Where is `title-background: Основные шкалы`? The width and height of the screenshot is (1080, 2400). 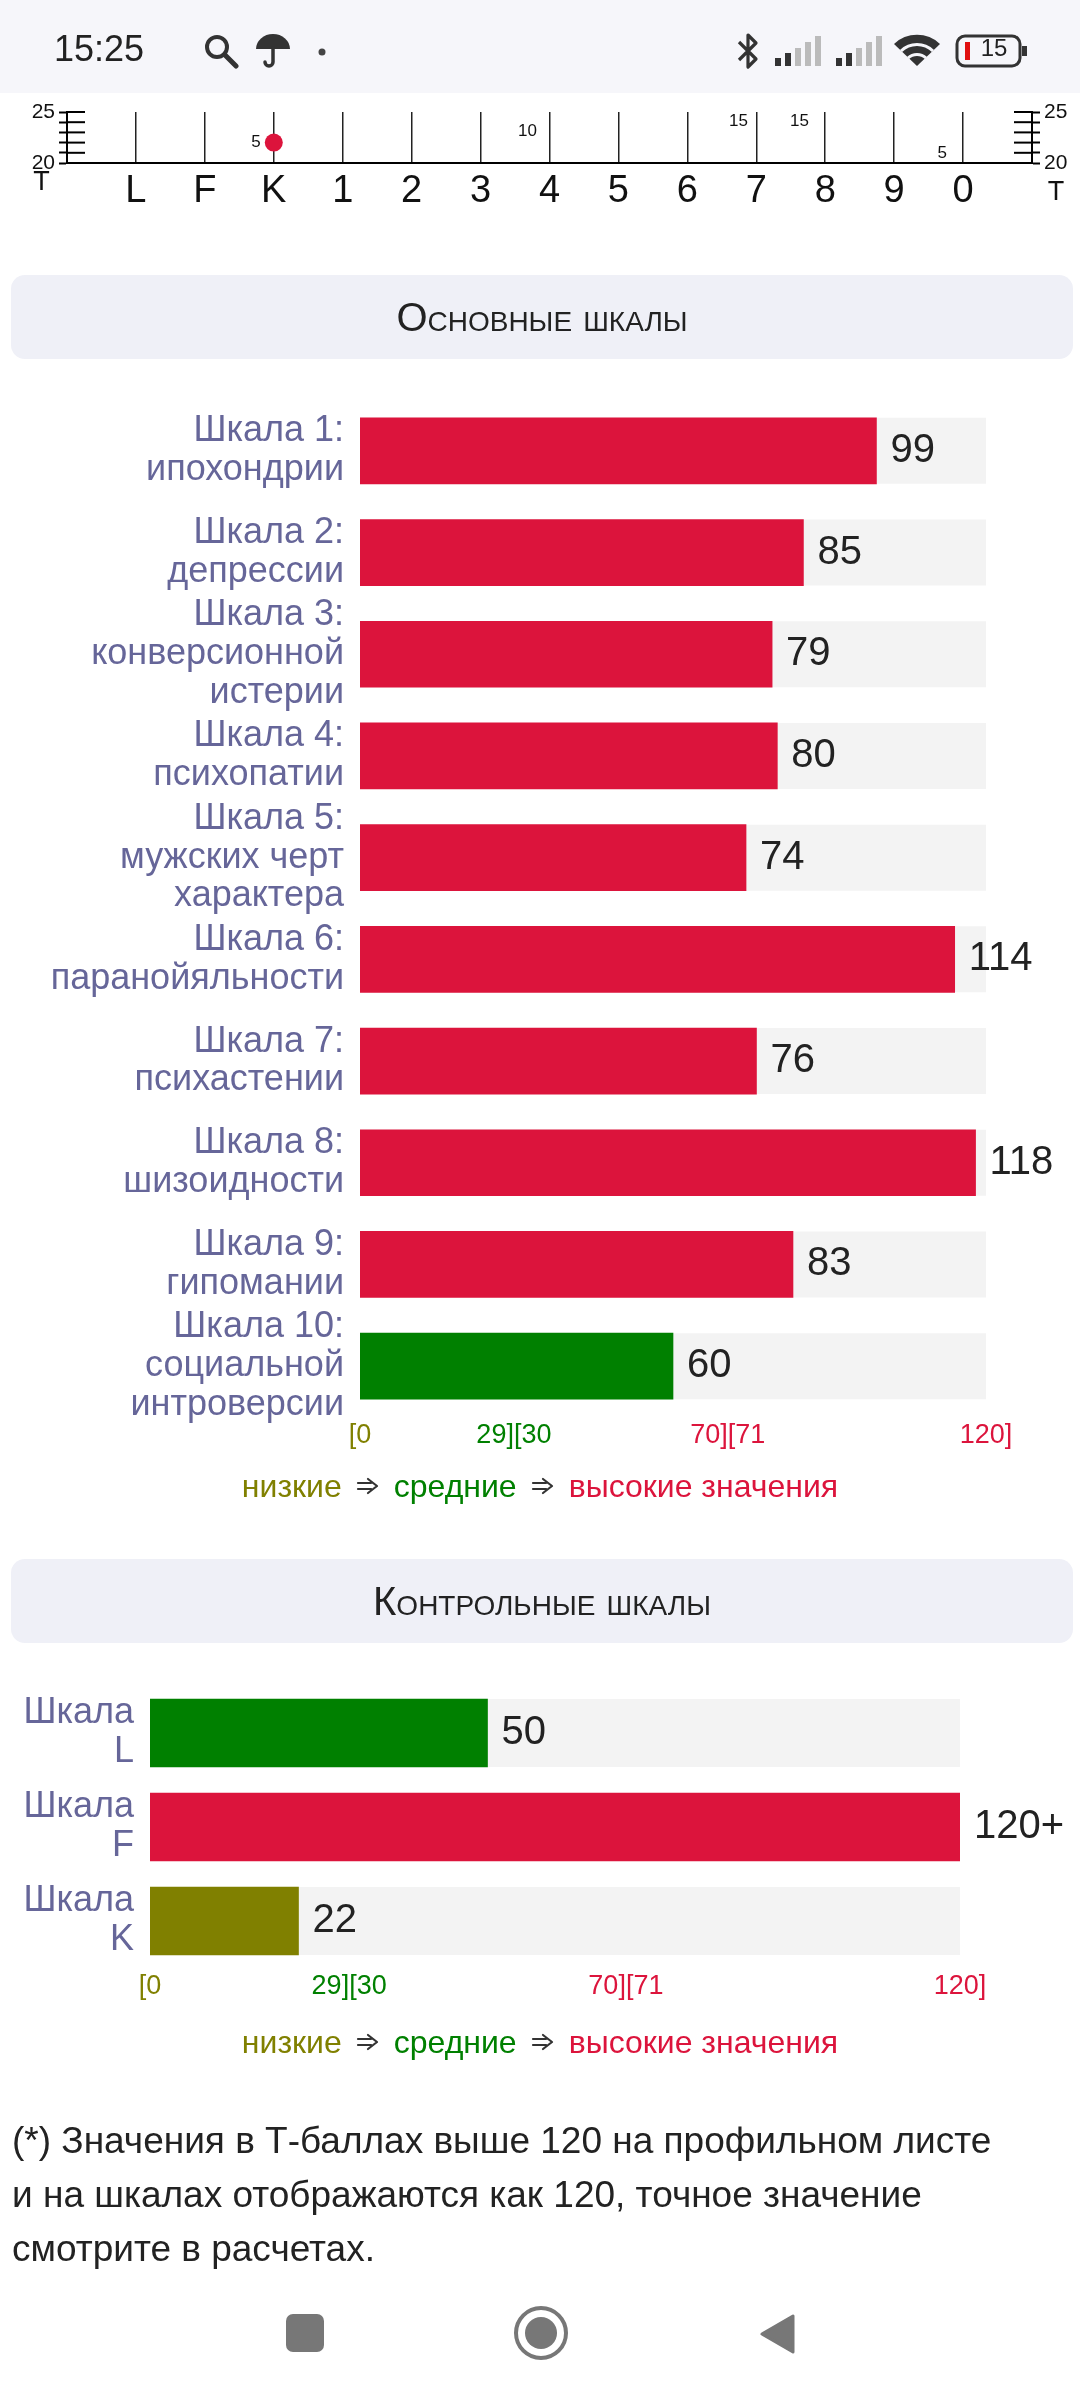 title-background: Основные шкалы is located at coordinates (542, 317).